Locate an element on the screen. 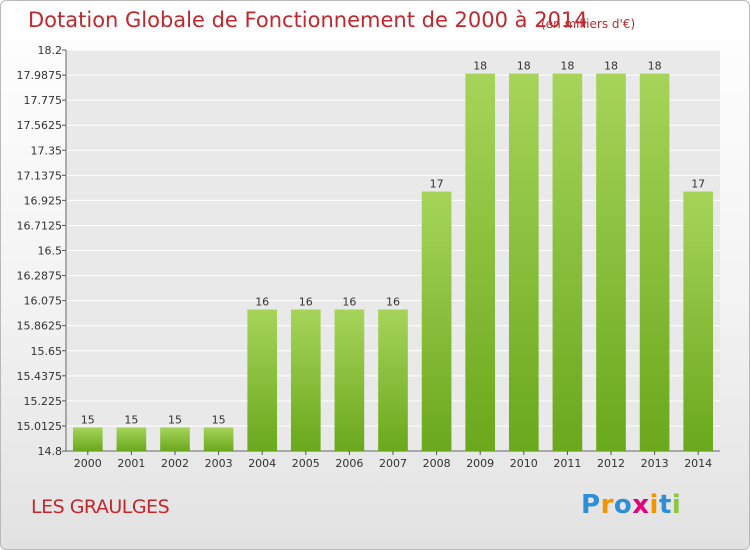 Image resolution: width=750 pixels, height=550 pixels. x-tick-label: 2006 is located at coordinates (349, 463).